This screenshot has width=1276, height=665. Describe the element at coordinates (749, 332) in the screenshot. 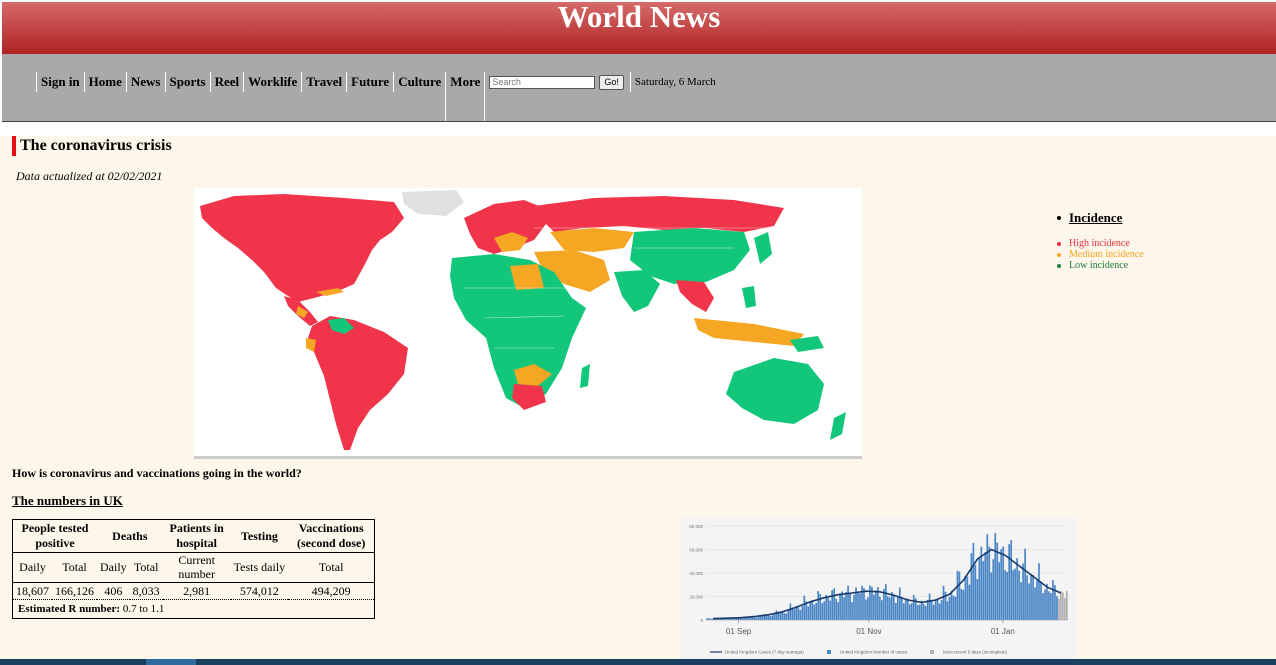

I see `map-region-indonesia` at that location.